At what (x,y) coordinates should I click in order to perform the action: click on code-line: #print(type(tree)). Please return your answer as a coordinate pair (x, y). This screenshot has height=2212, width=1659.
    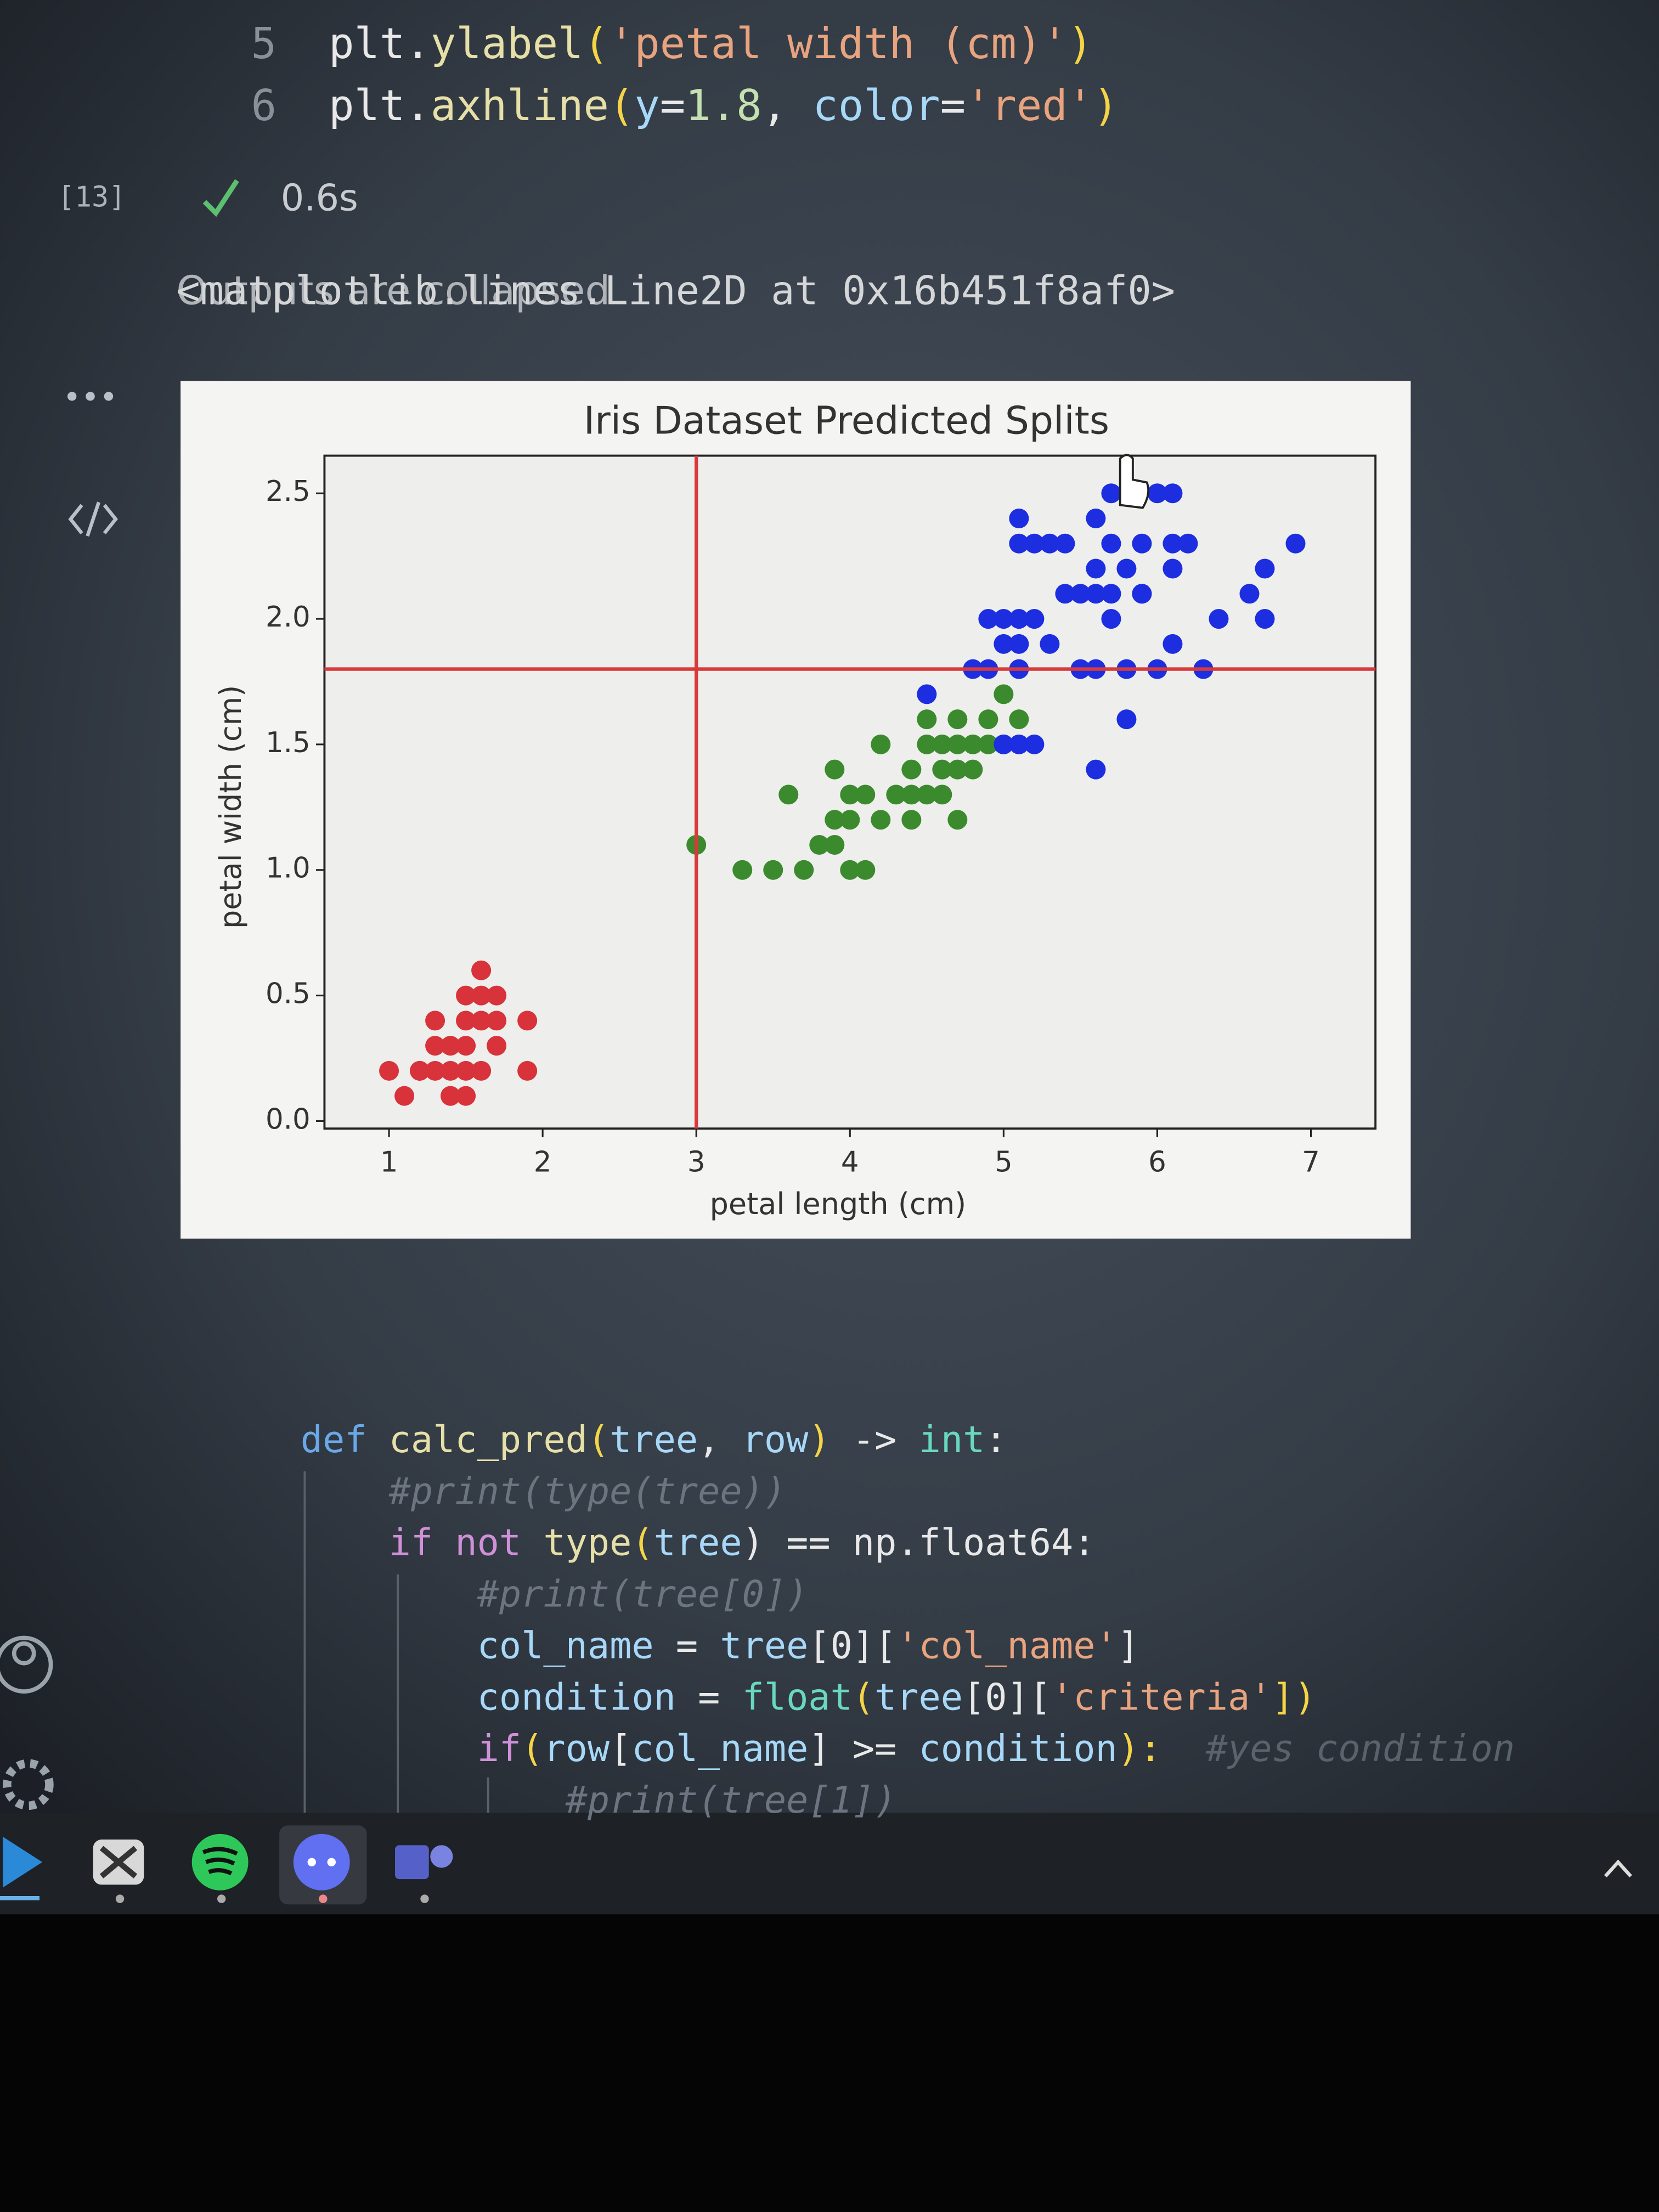
    Looking at the image, I should click on (543, 1490).